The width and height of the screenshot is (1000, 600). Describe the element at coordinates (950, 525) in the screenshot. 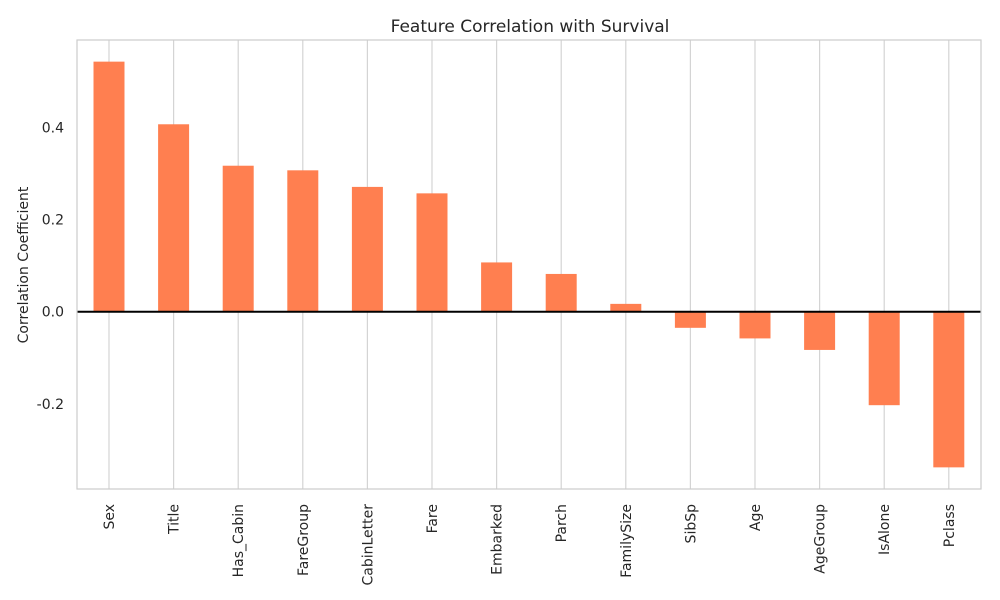

I see `x-tick-label: Pclass` at that location.